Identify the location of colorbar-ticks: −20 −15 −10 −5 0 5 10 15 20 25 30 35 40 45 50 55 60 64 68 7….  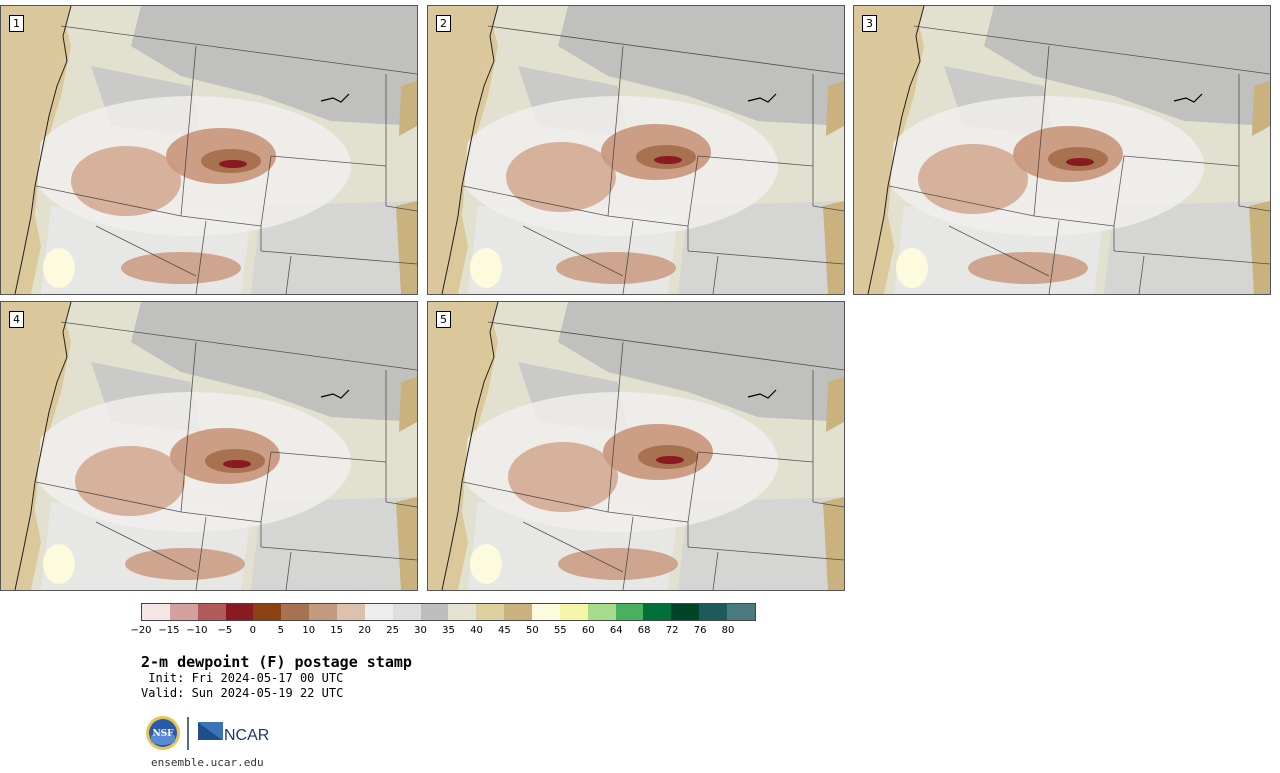
(443, 632).